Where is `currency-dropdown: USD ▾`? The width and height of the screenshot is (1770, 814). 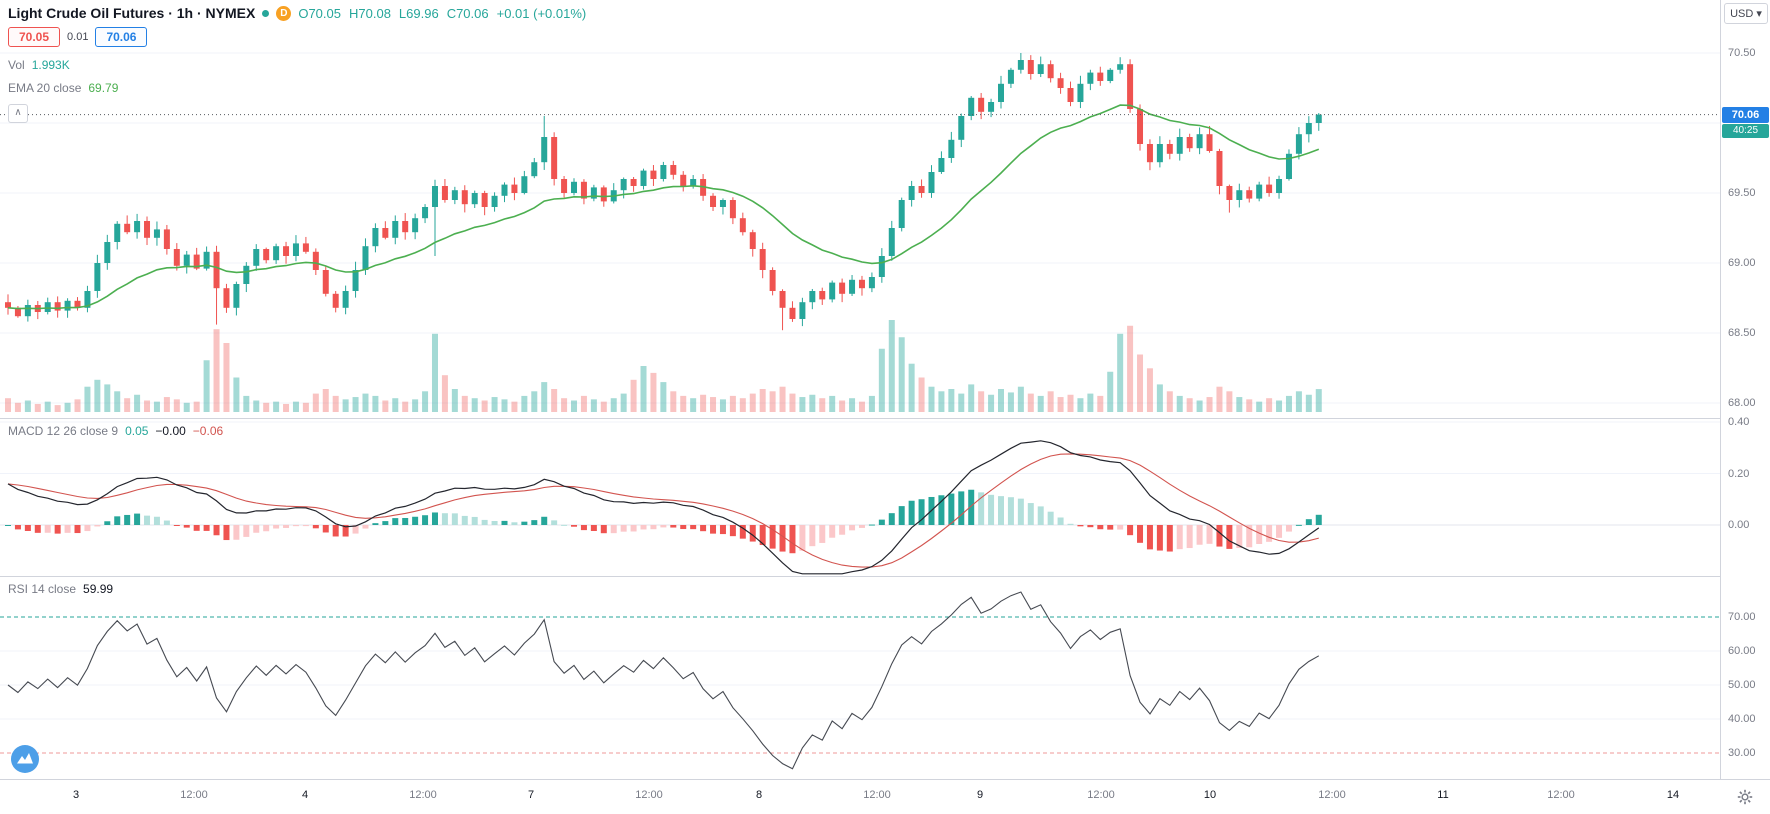
currency-dropdown: USD ▾ is located at coordinates (1746, 13).